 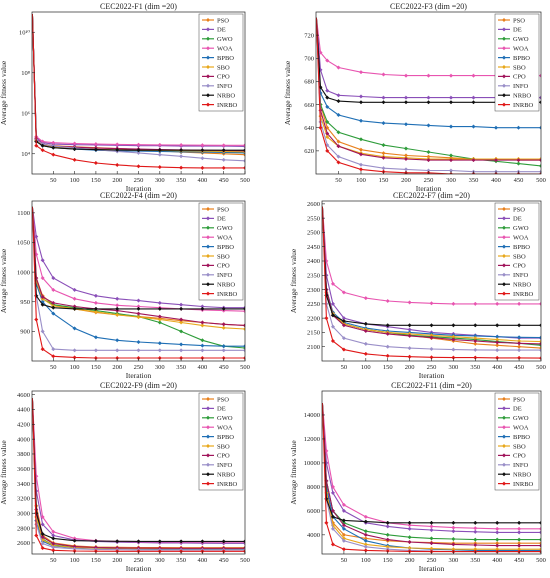 What do you see at coordinates (23, 395) in the screenshot?
I see `y-tick-label: 4600` at bounding box center [23, 395].